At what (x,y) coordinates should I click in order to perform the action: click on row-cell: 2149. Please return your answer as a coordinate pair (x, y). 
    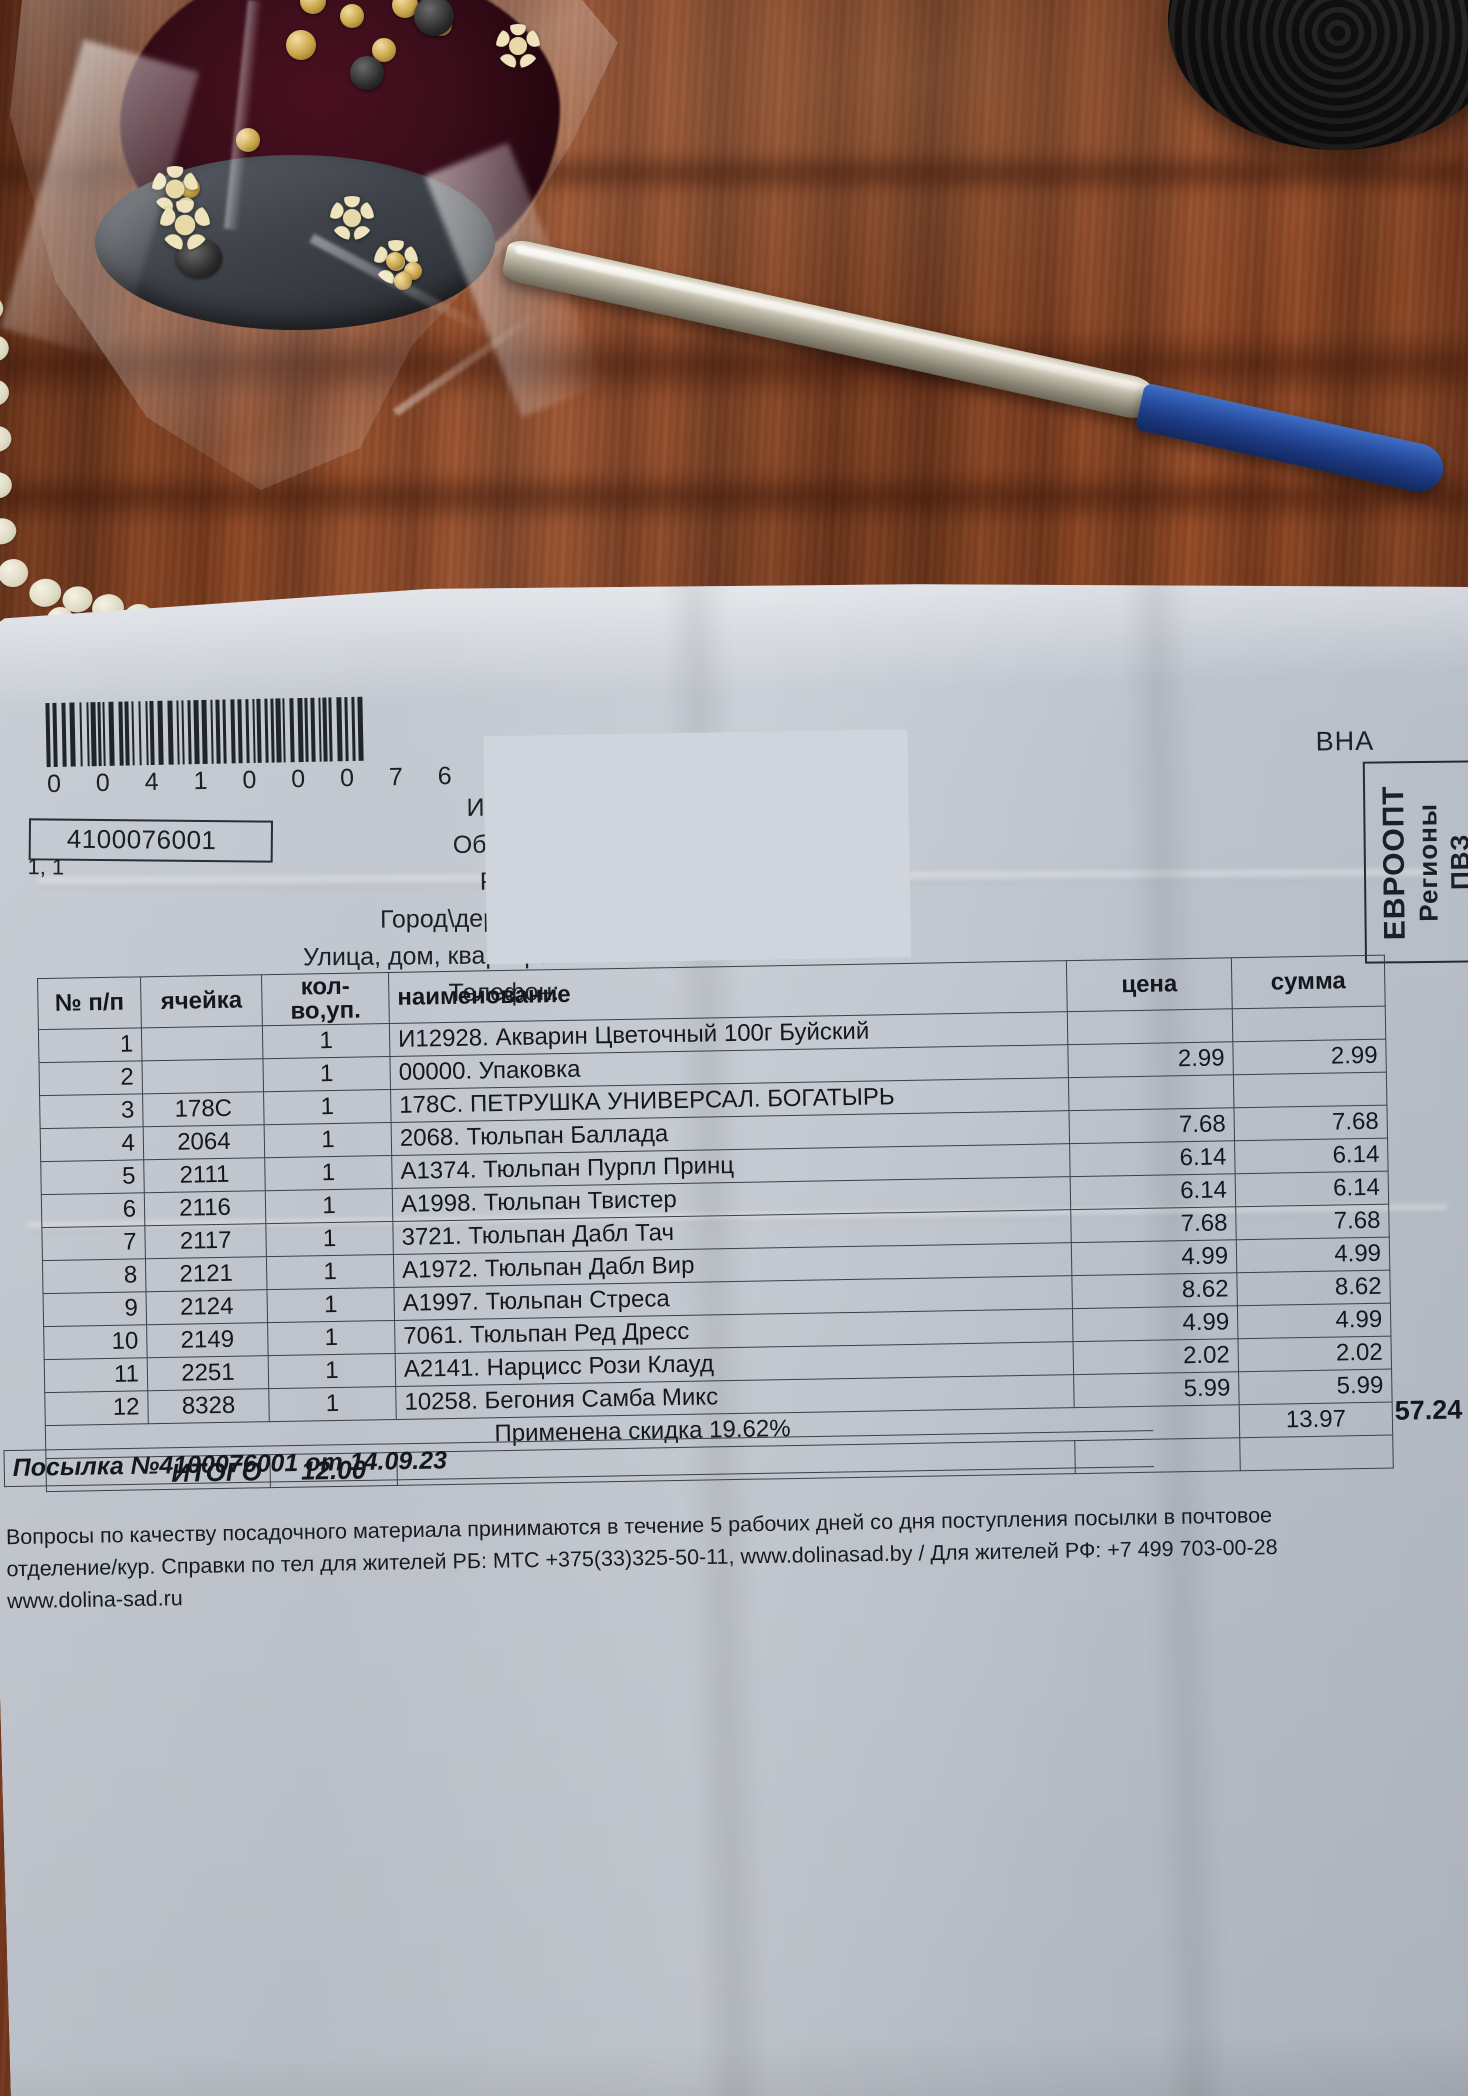
    Looking at the image, I should click on (208, 1340).